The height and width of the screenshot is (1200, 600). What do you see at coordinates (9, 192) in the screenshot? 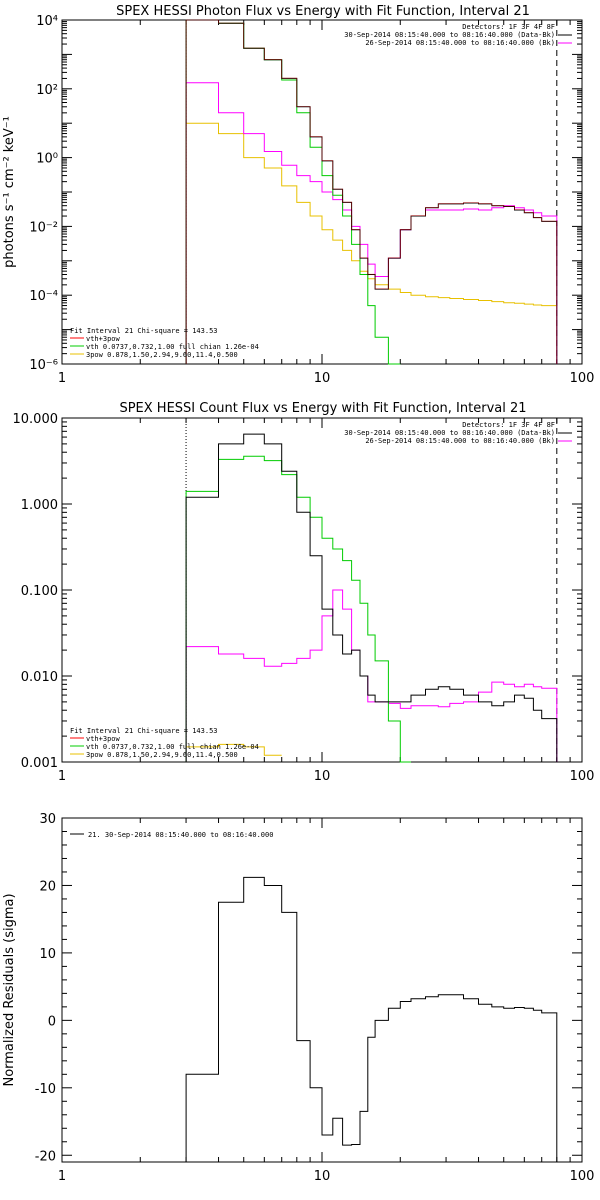
I see `panel1-ylabel: photons s⁻¹ cm⁻² keV⁻¹` at bounding box center [9, 192].